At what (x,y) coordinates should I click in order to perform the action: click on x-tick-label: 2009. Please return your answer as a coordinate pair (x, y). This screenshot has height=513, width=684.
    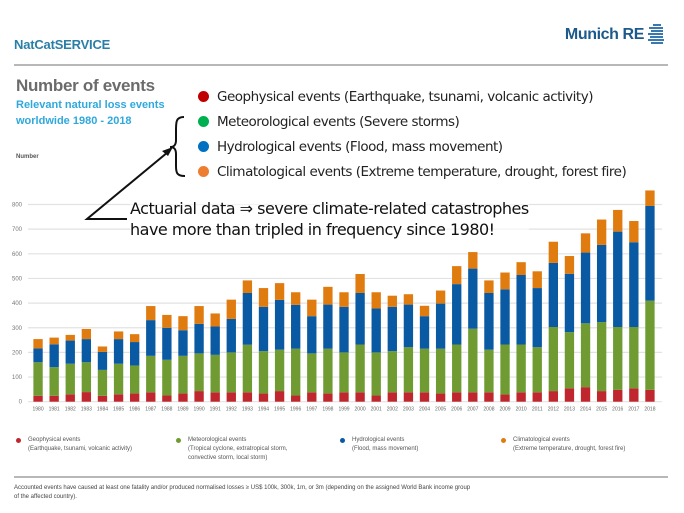
    Looking at the image, I should click on (504, 410).